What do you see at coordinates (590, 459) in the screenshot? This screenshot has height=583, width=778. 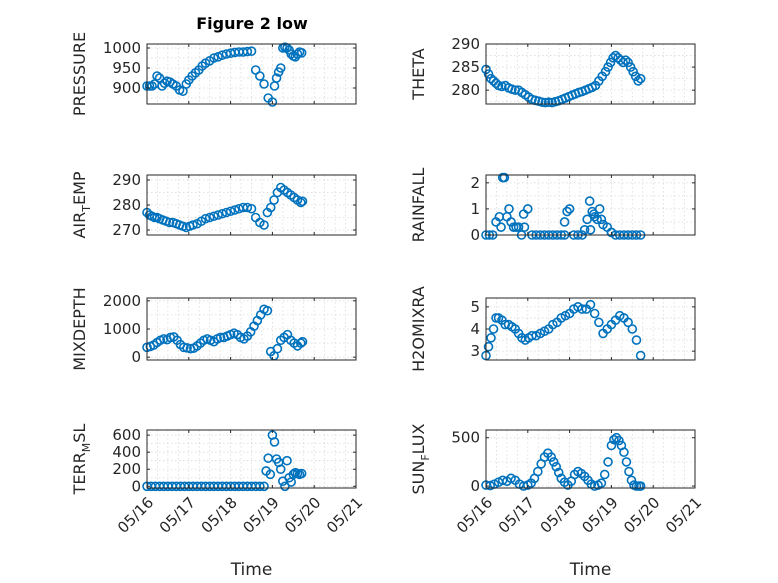 I see `sun-flux-axes-border` at bounding box center [590, 459].